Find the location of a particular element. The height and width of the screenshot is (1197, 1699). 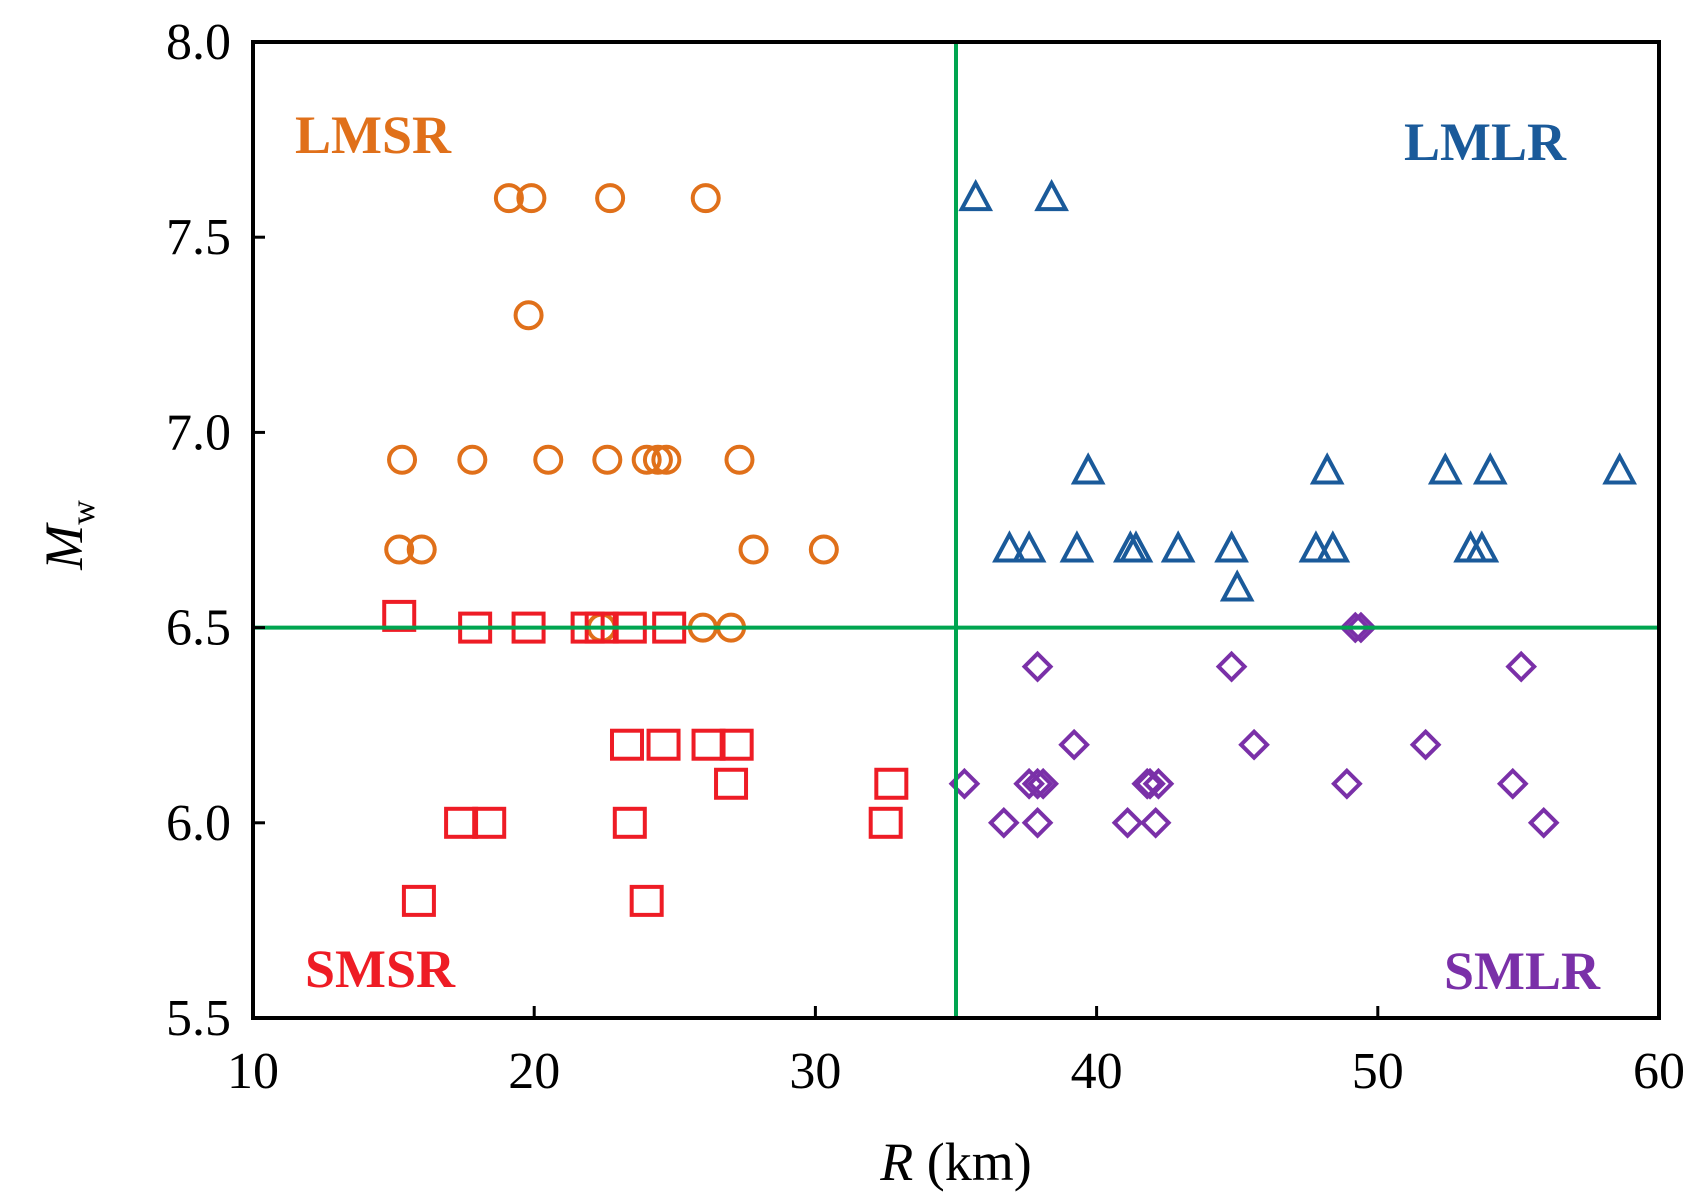

y-tick-label: 7.5 is located at coordinates (198, 237).